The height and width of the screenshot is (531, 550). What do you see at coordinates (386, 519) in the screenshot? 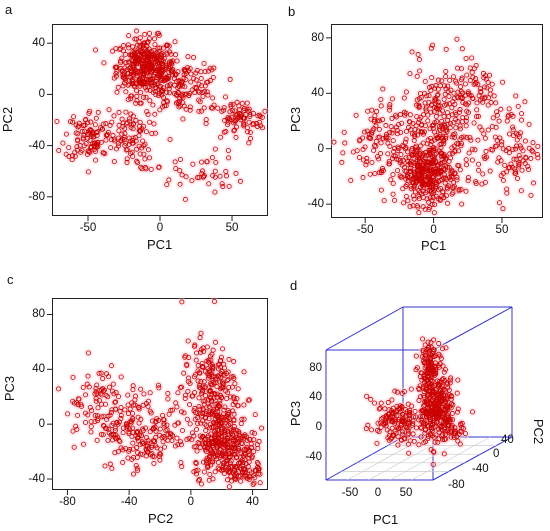
I see `axis-title-x-d: PC1` at bounding box center [386, 519].